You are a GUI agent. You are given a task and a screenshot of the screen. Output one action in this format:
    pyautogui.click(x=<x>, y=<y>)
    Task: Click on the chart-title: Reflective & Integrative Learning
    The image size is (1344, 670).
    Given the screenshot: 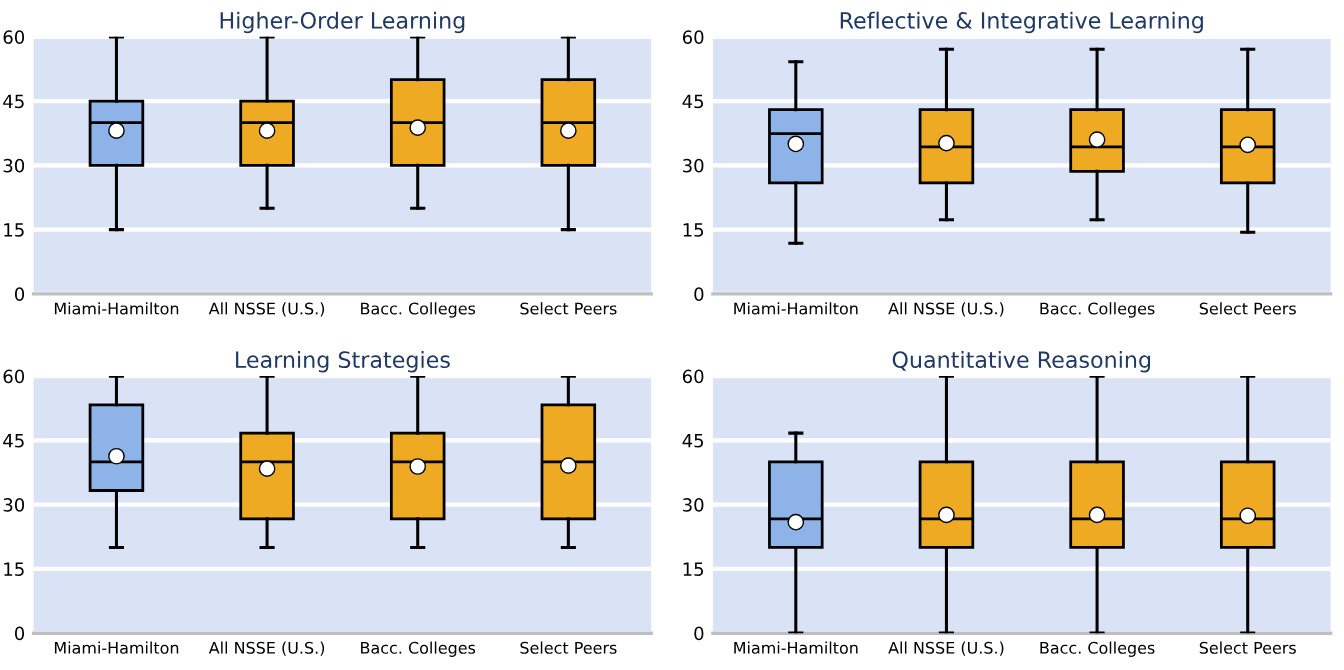 What is the action you would take?
    pyautogui.click(x=1021, y=22)
    